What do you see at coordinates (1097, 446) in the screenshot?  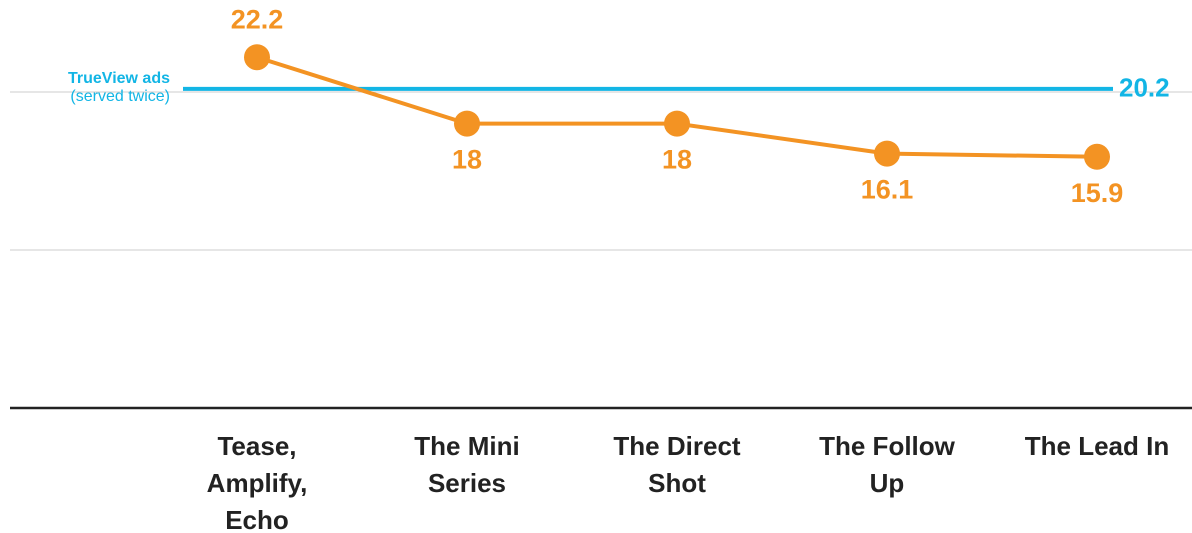 I see `x-tick-label: The Lead In` at bounding box center [1097, 446].